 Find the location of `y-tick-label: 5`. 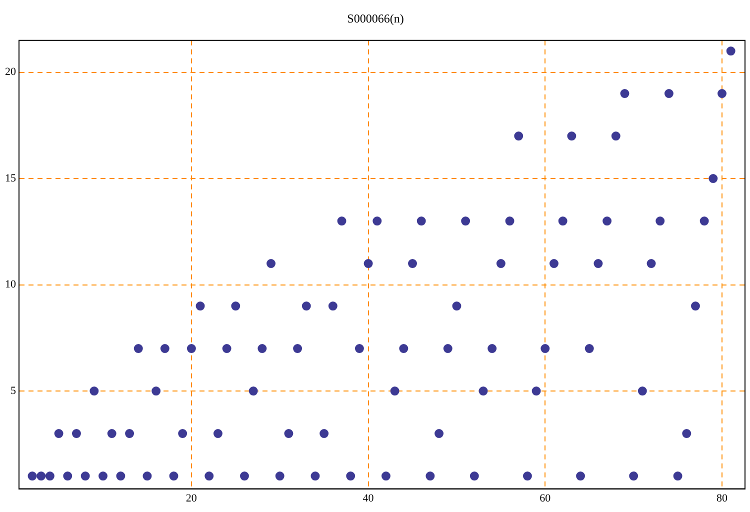

y-tick-label: 5 is located at coordinates (13, 390).